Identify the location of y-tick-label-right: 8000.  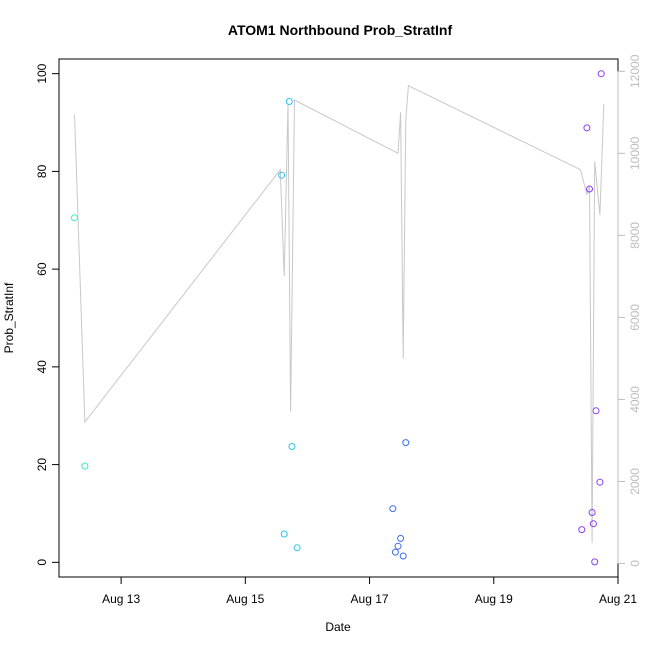
(635, 235).